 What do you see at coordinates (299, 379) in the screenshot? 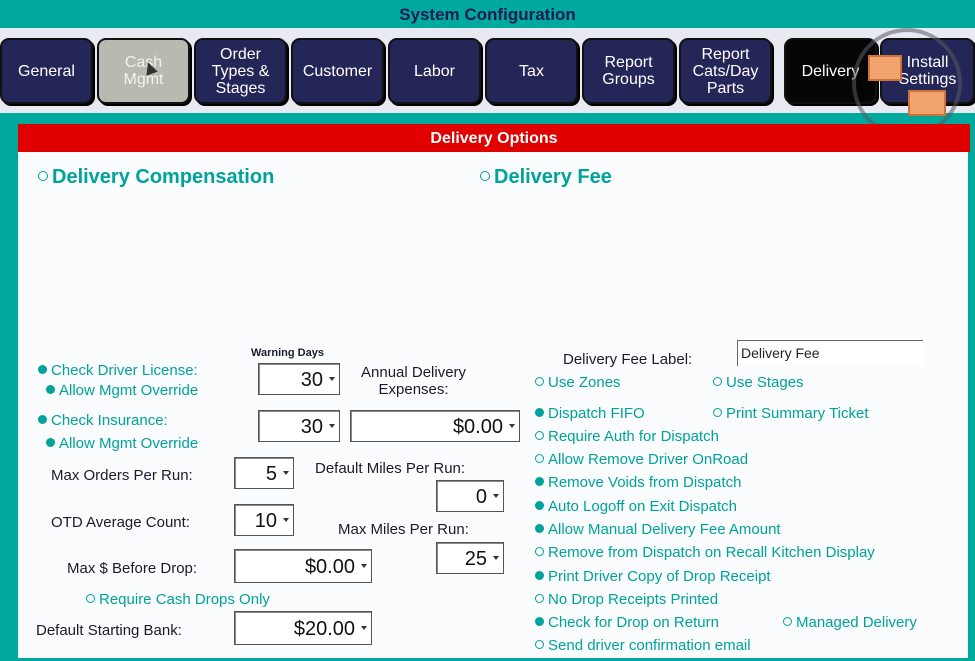
I see `license-warning-days-select: 30` at bounding box center [299, 379].